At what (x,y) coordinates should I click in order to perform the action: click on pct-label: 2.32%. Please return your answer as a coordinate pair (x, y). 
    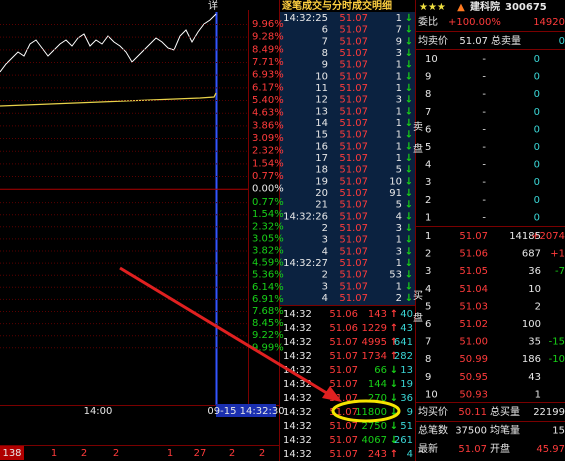
    Looking at the image, I should click on (268, 151).